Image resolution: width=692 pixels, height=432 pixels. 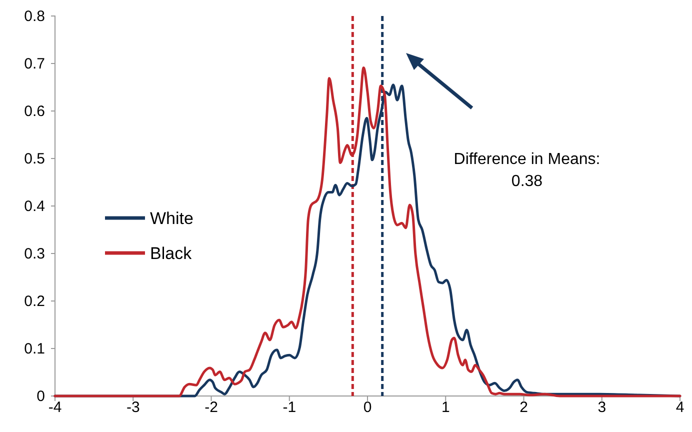 I want to click on x-tick-label: 4, so click(x=680, y=407).